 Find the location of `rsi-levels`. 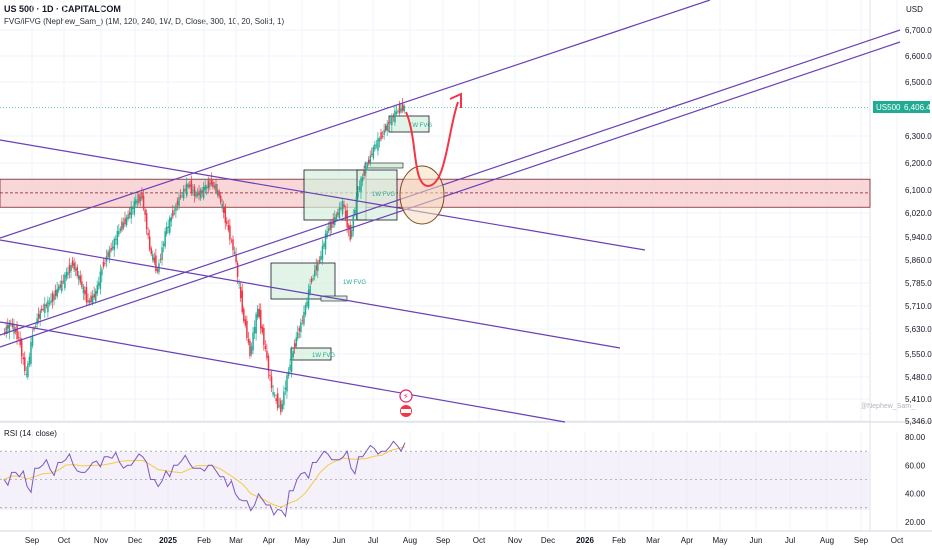

rsi-levels is located at coordinates (435, 479).